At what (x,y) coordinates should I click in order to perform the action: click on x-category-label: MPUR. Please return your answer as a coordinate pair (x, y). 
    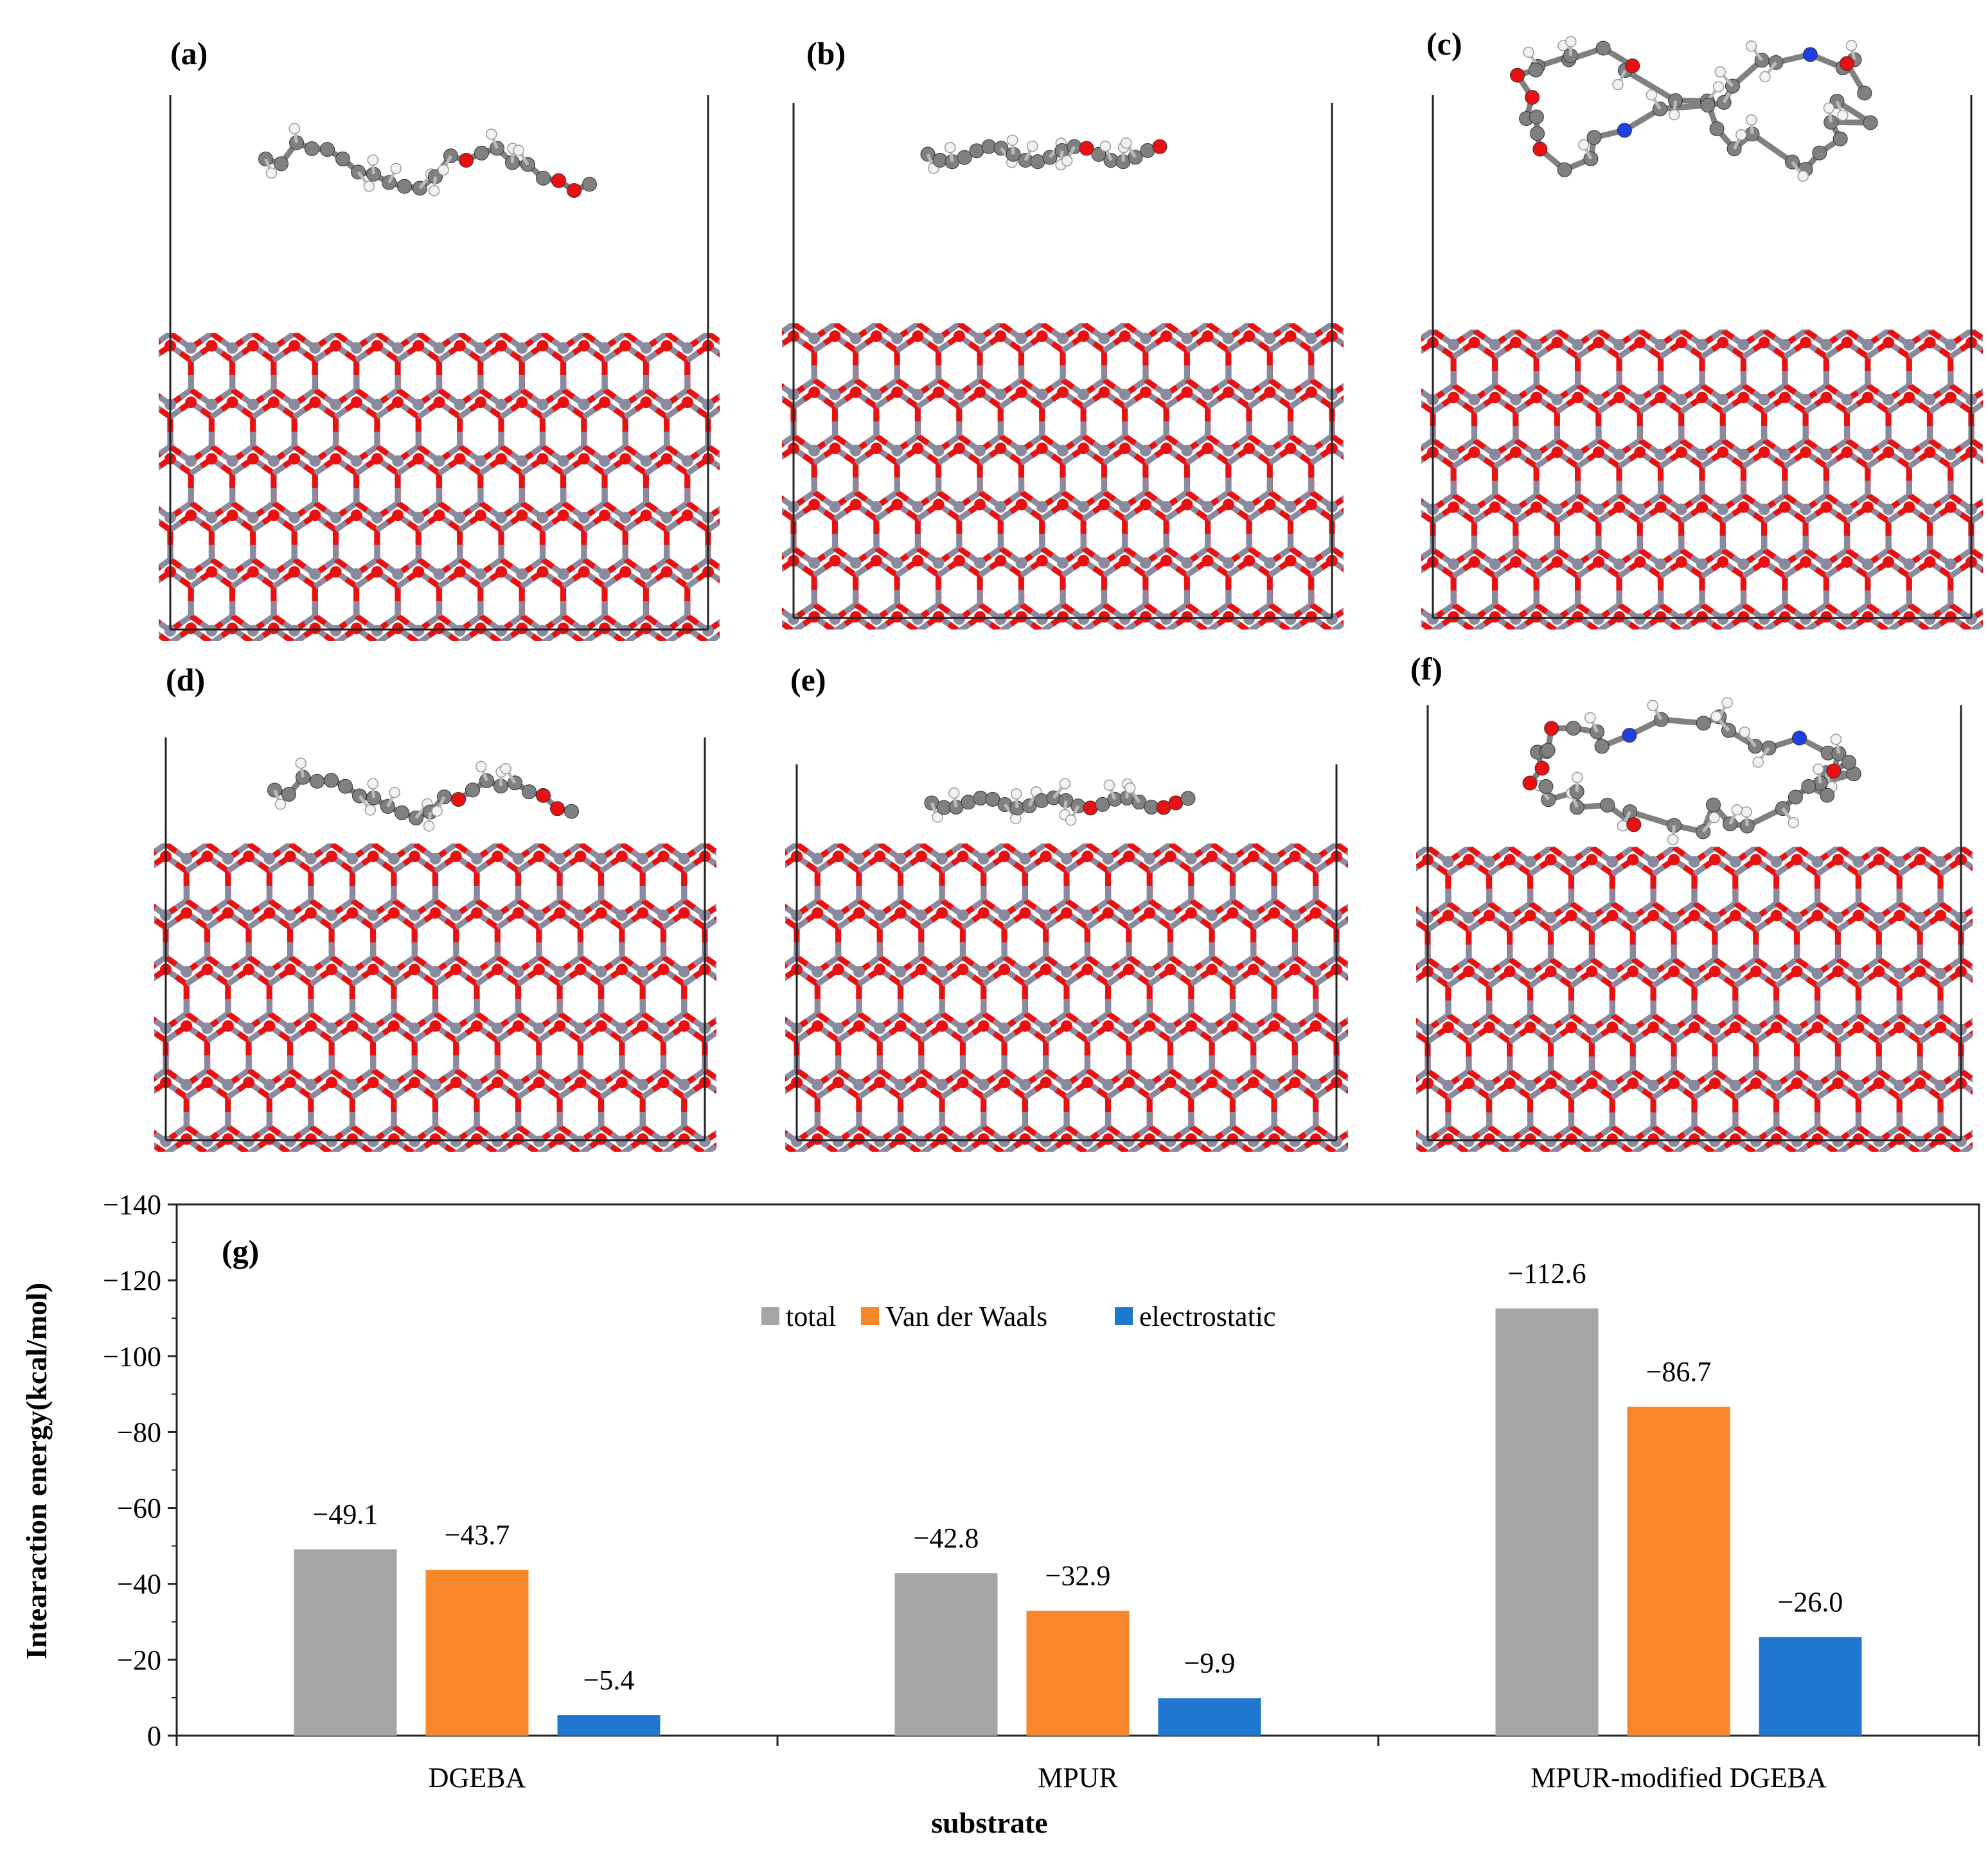
    Looking at the image, I should click on (1078, 1778).